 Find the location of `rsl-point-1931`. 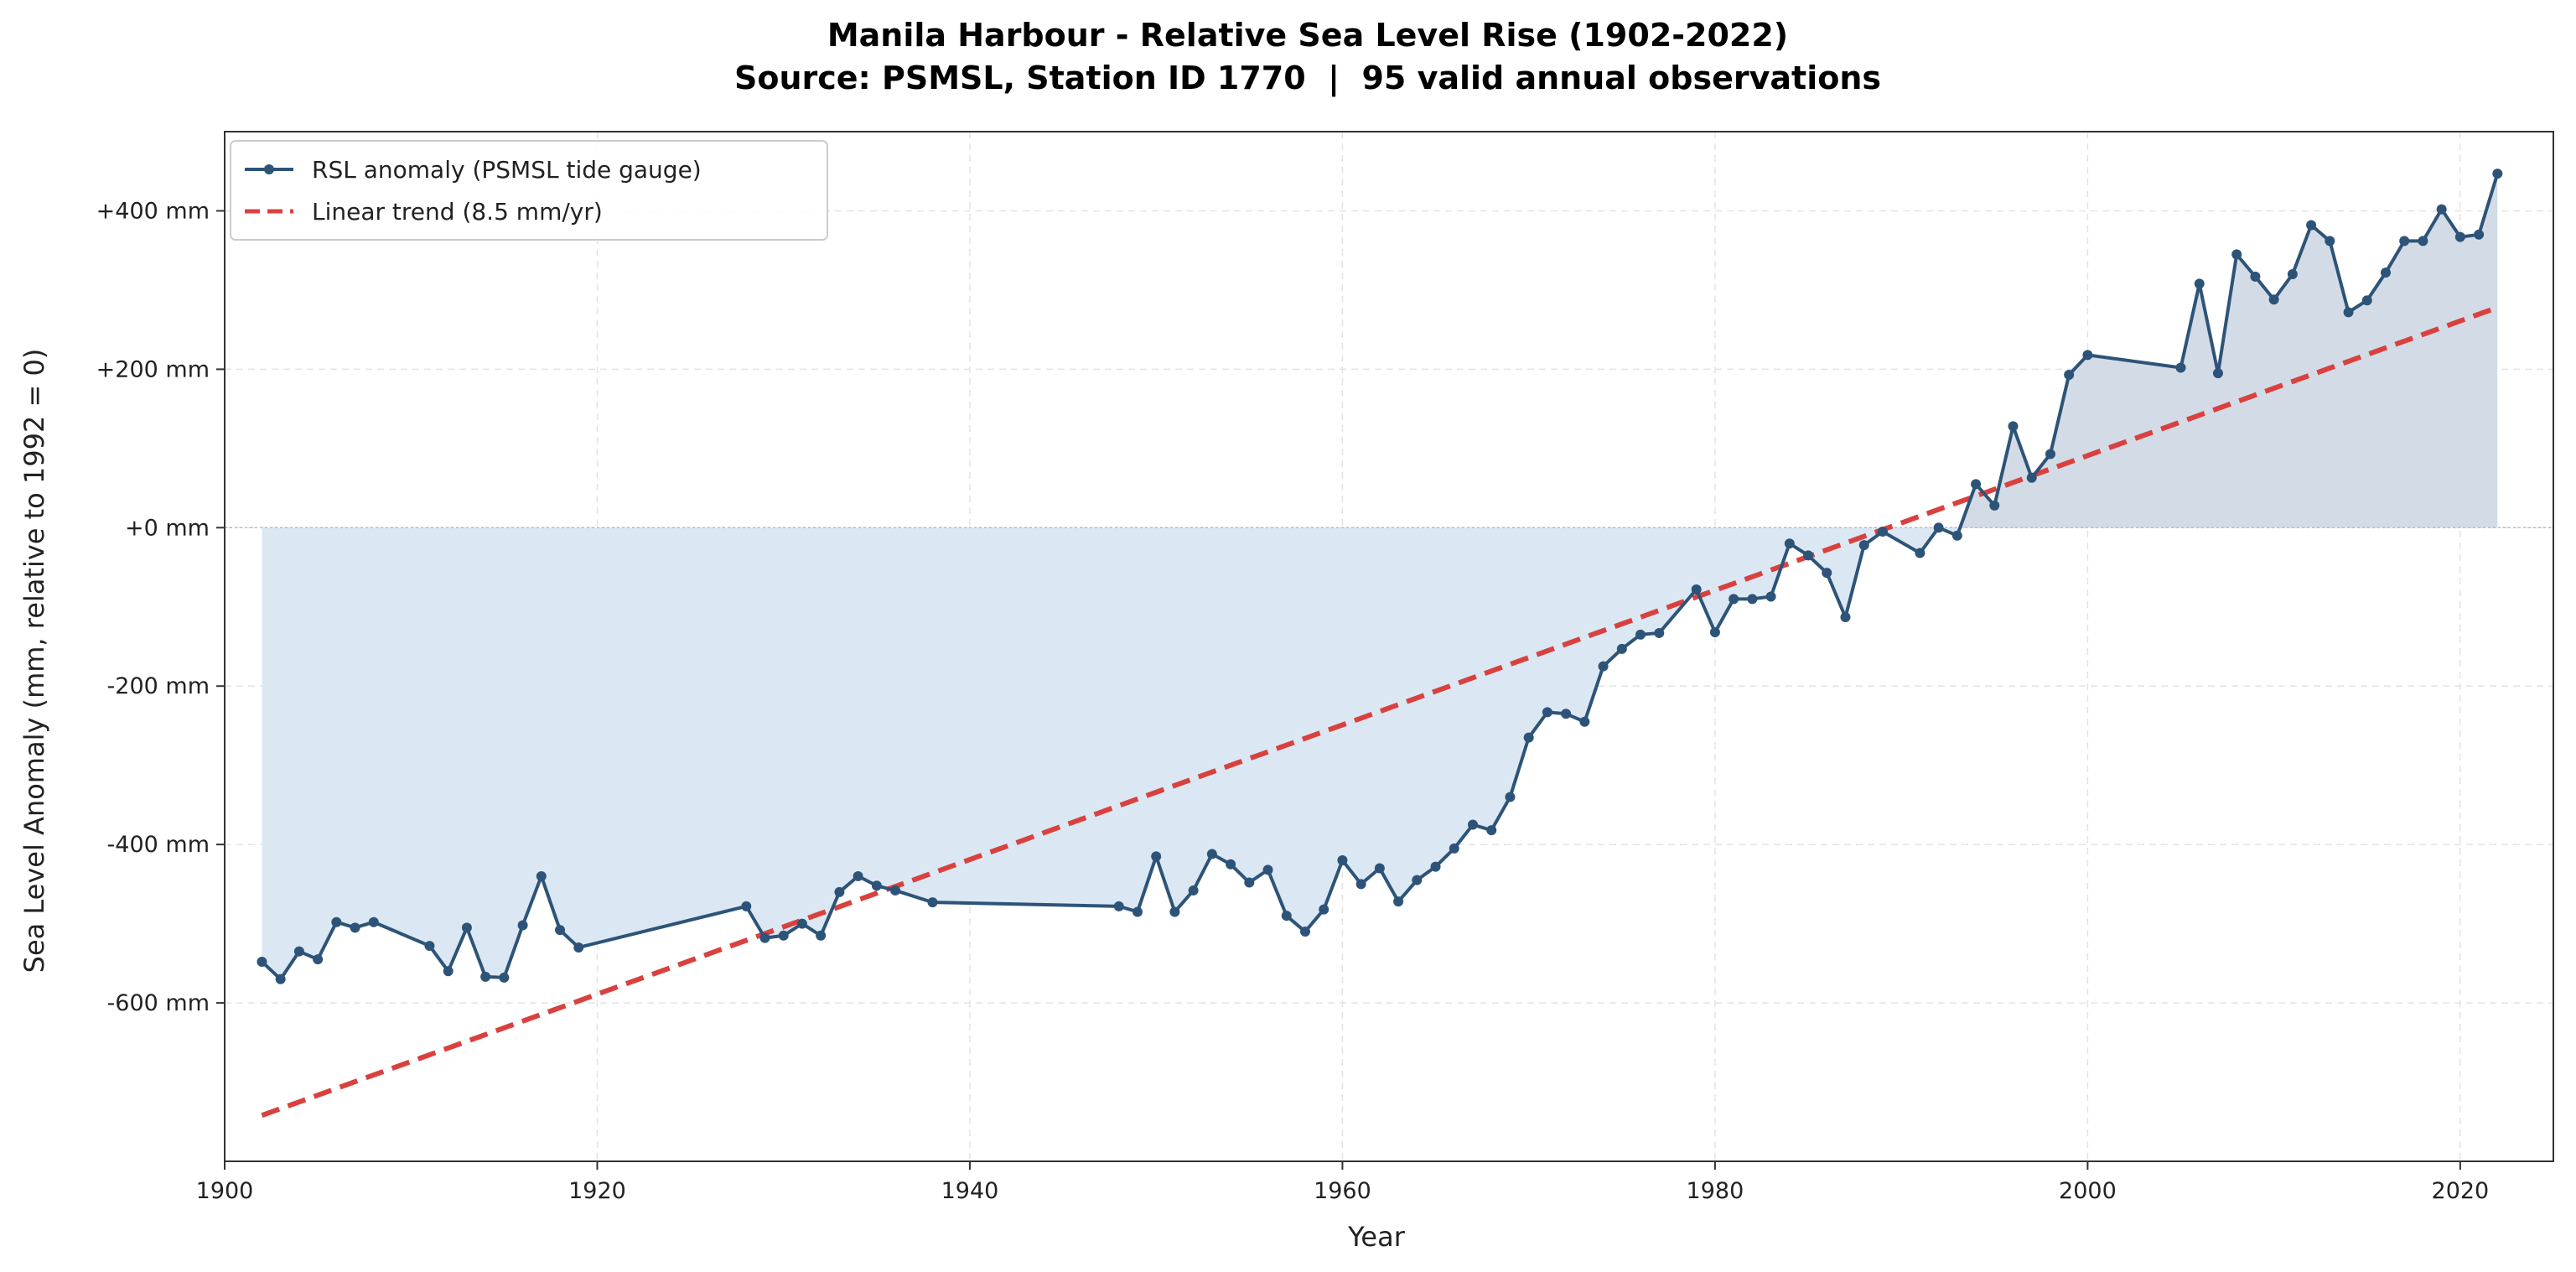

rsl-point-1931 is located at coordinates (801, 924).